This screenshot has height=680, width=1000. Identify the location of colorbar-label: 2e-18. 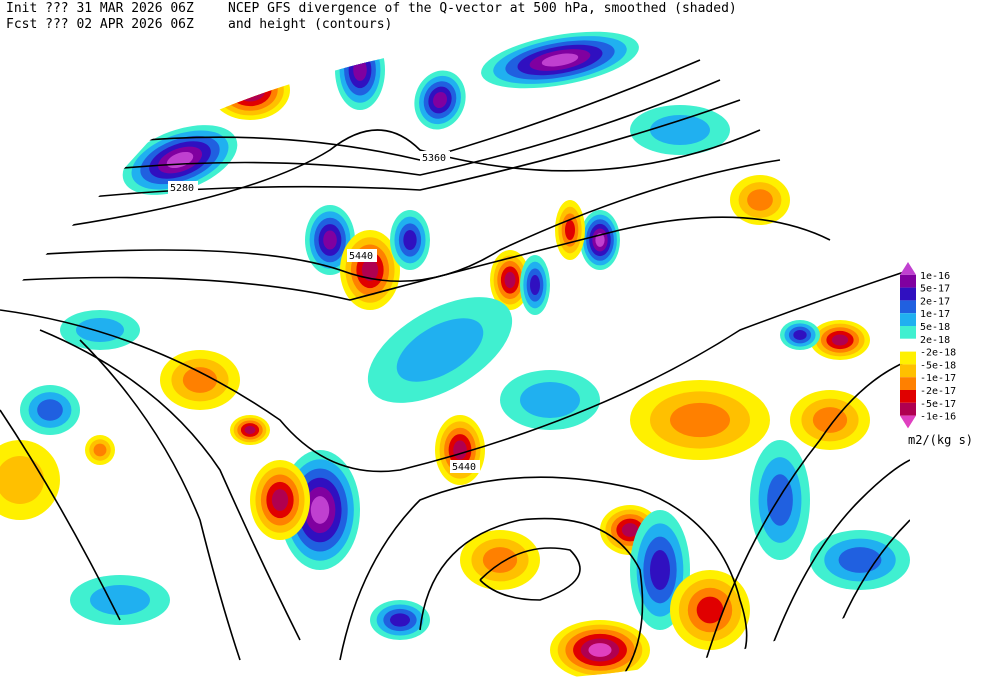
(935, 340).